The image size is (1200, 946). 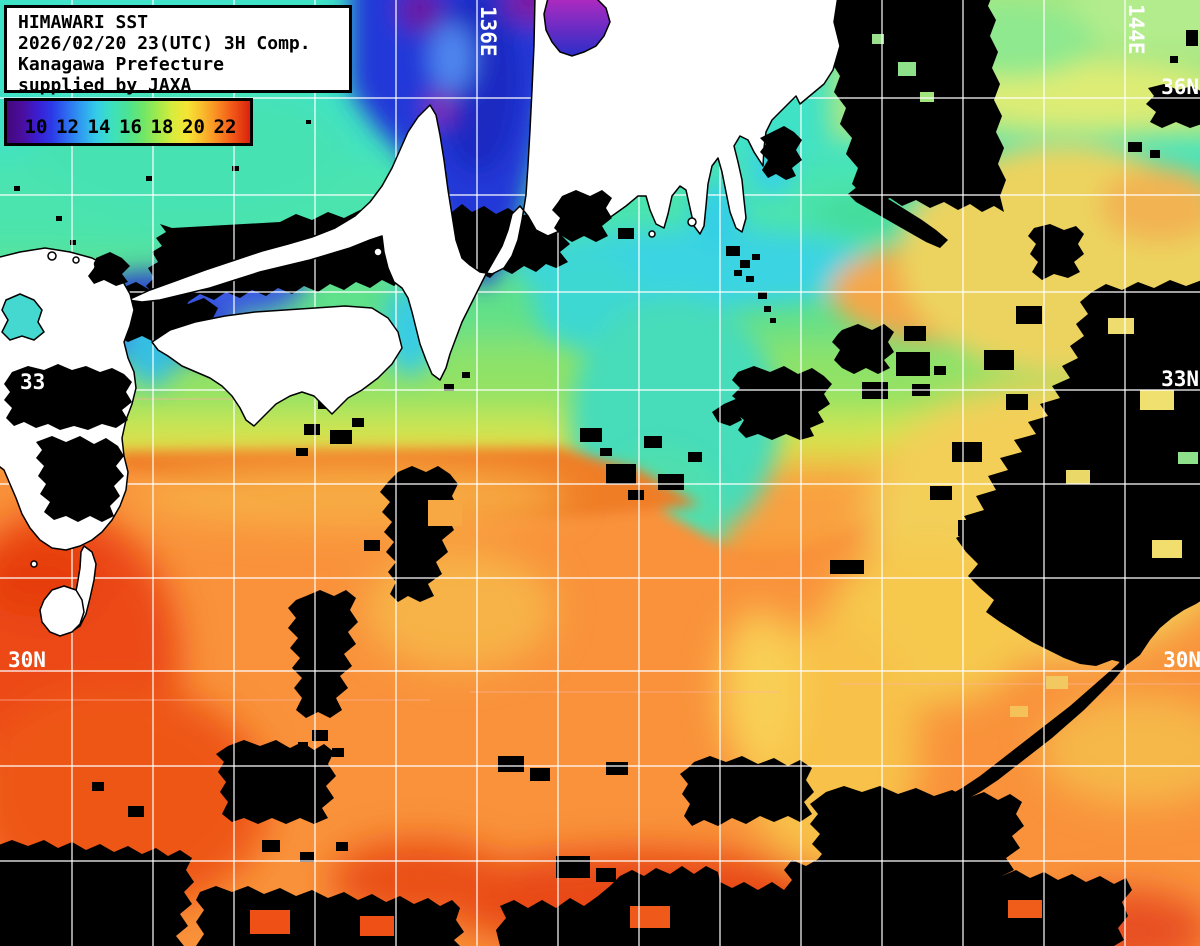 What do you see at coordinates (1136, 29) in the screenshot?
I see `lon-label-144e: 144E` at bounding box center [1136, 29].